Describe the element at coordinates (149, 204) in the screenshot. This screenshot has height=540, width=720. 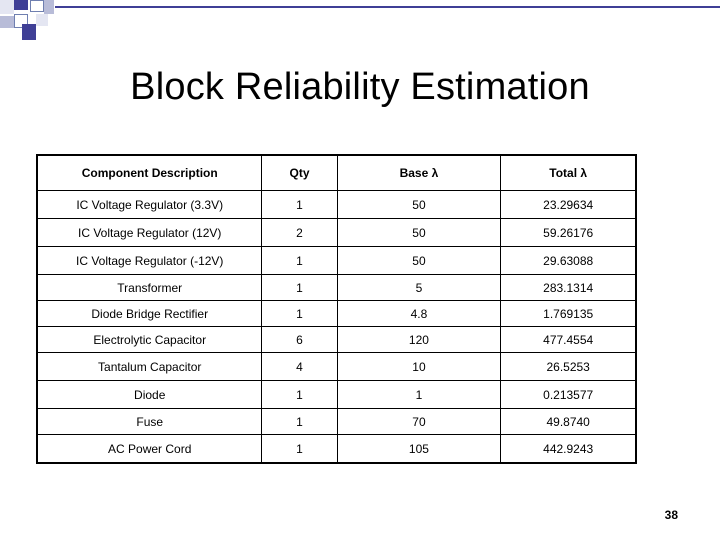
I see `cell-description: IC Voltage Regulator (3.3V)` at that location.